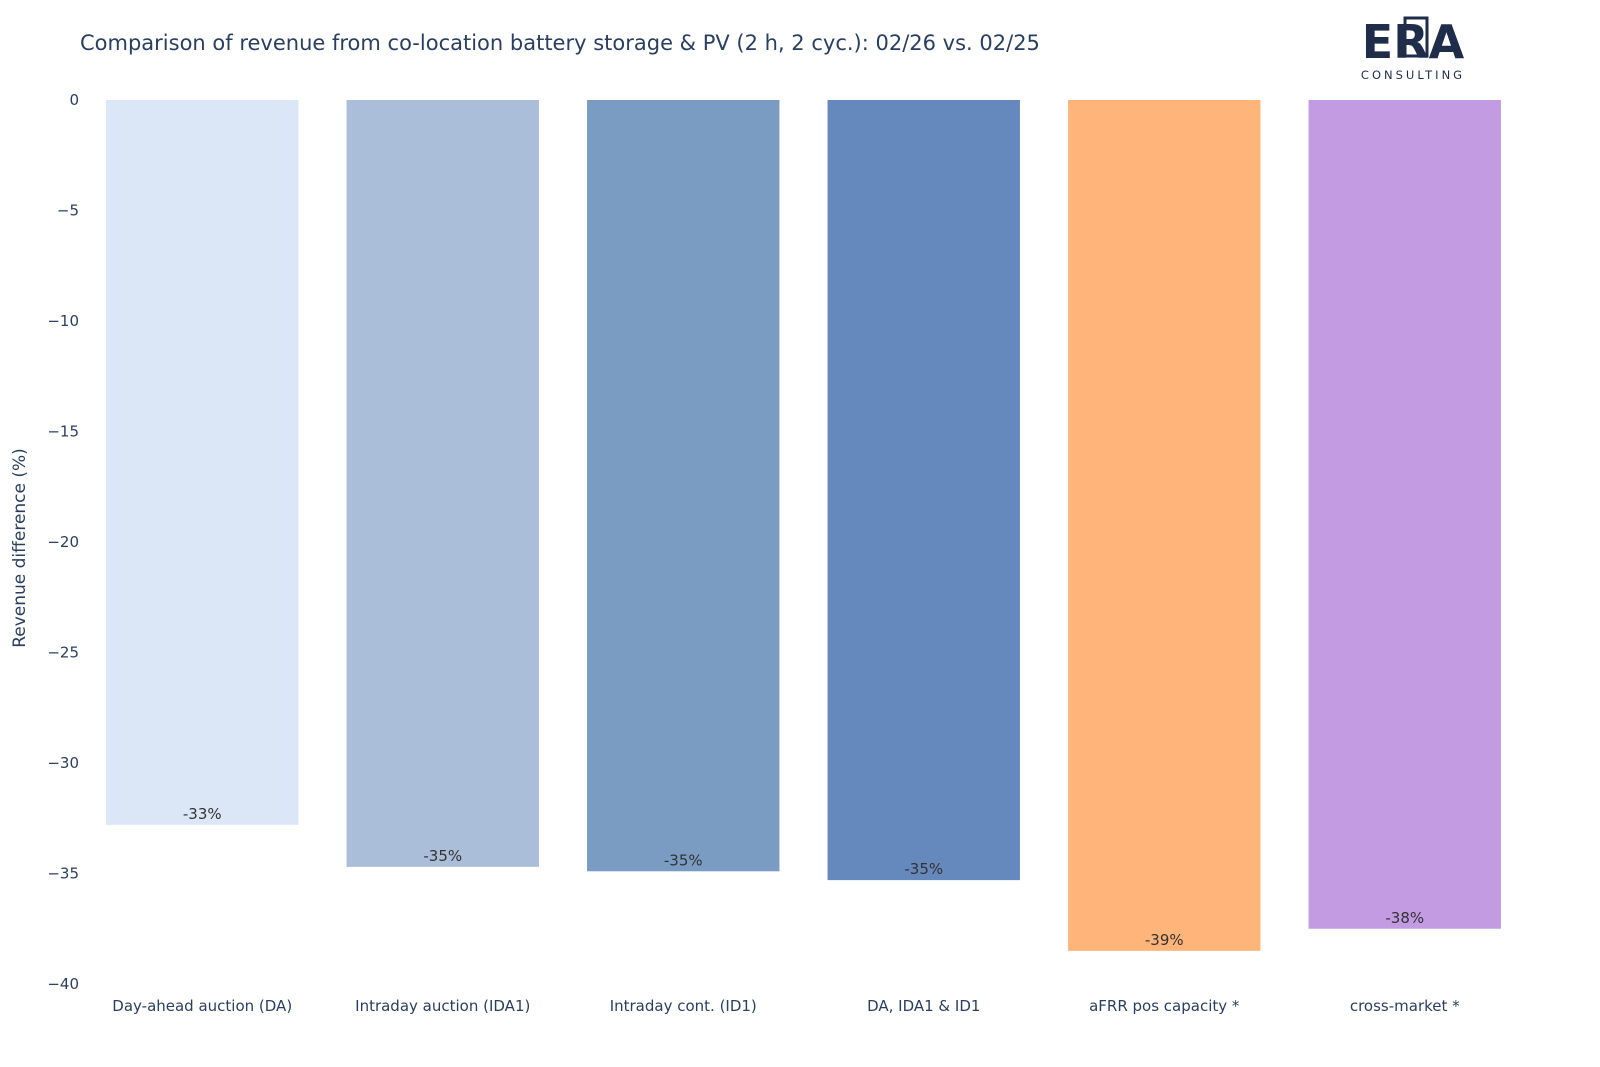 This screenshot has height=1067, width=1600. I want to click on y-tick-label: −30, so click(63, 763).